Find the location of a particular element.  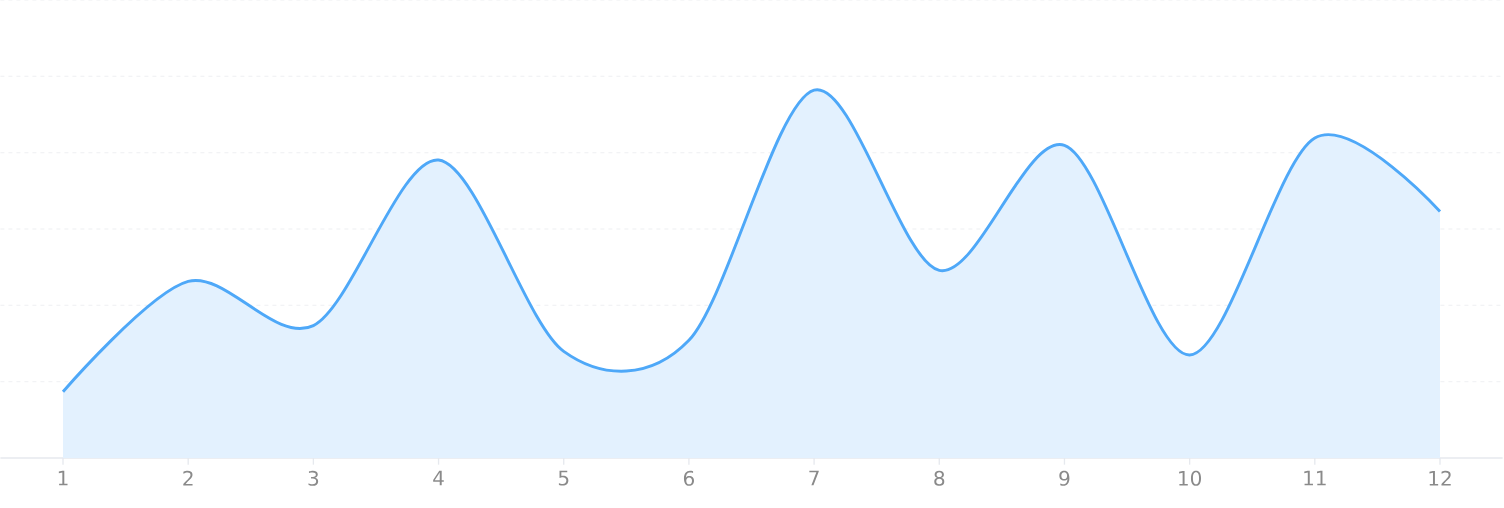

x-tick-label: 9 is located at coordinates (1064, 478).